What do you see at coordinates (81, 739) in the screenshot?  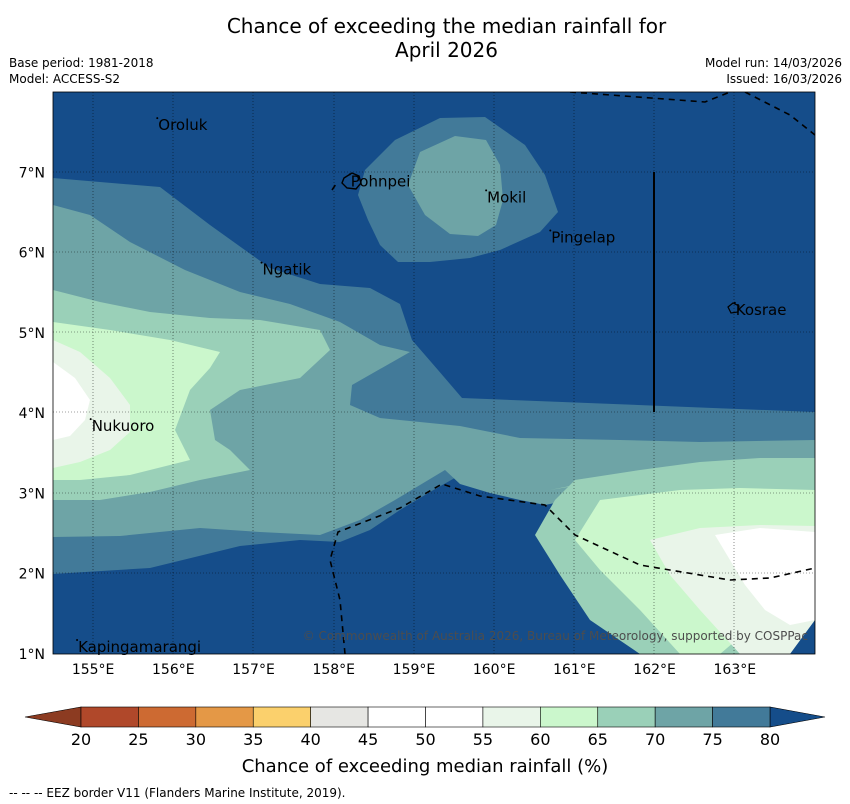 I see `colorbar-tick-label: 20` at bounding box center [81, 739].